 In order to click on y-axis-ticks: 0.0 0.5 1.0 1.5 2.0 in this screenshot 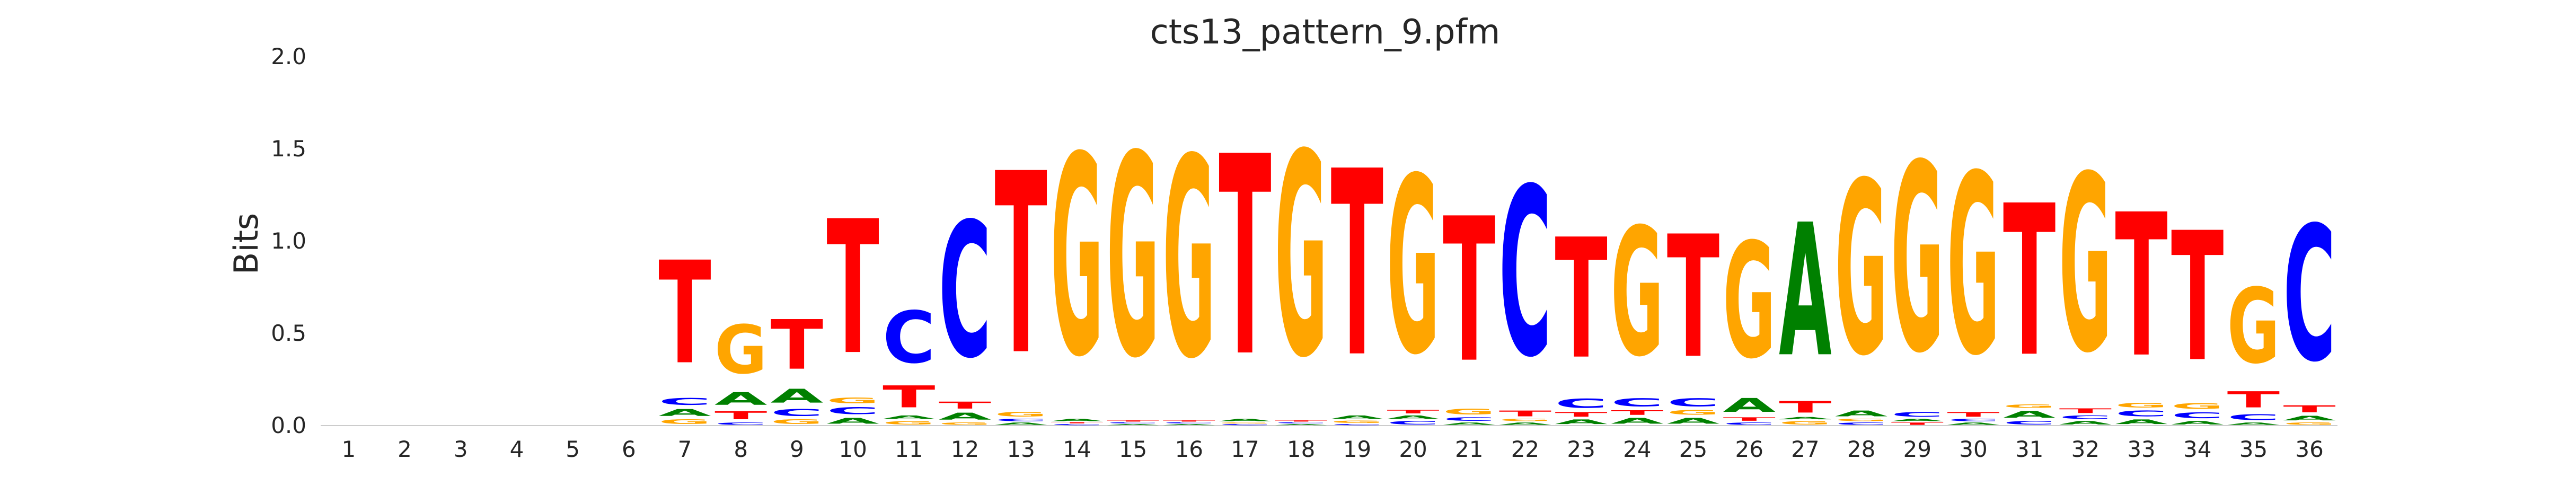, I will do `click(288, 240)`.